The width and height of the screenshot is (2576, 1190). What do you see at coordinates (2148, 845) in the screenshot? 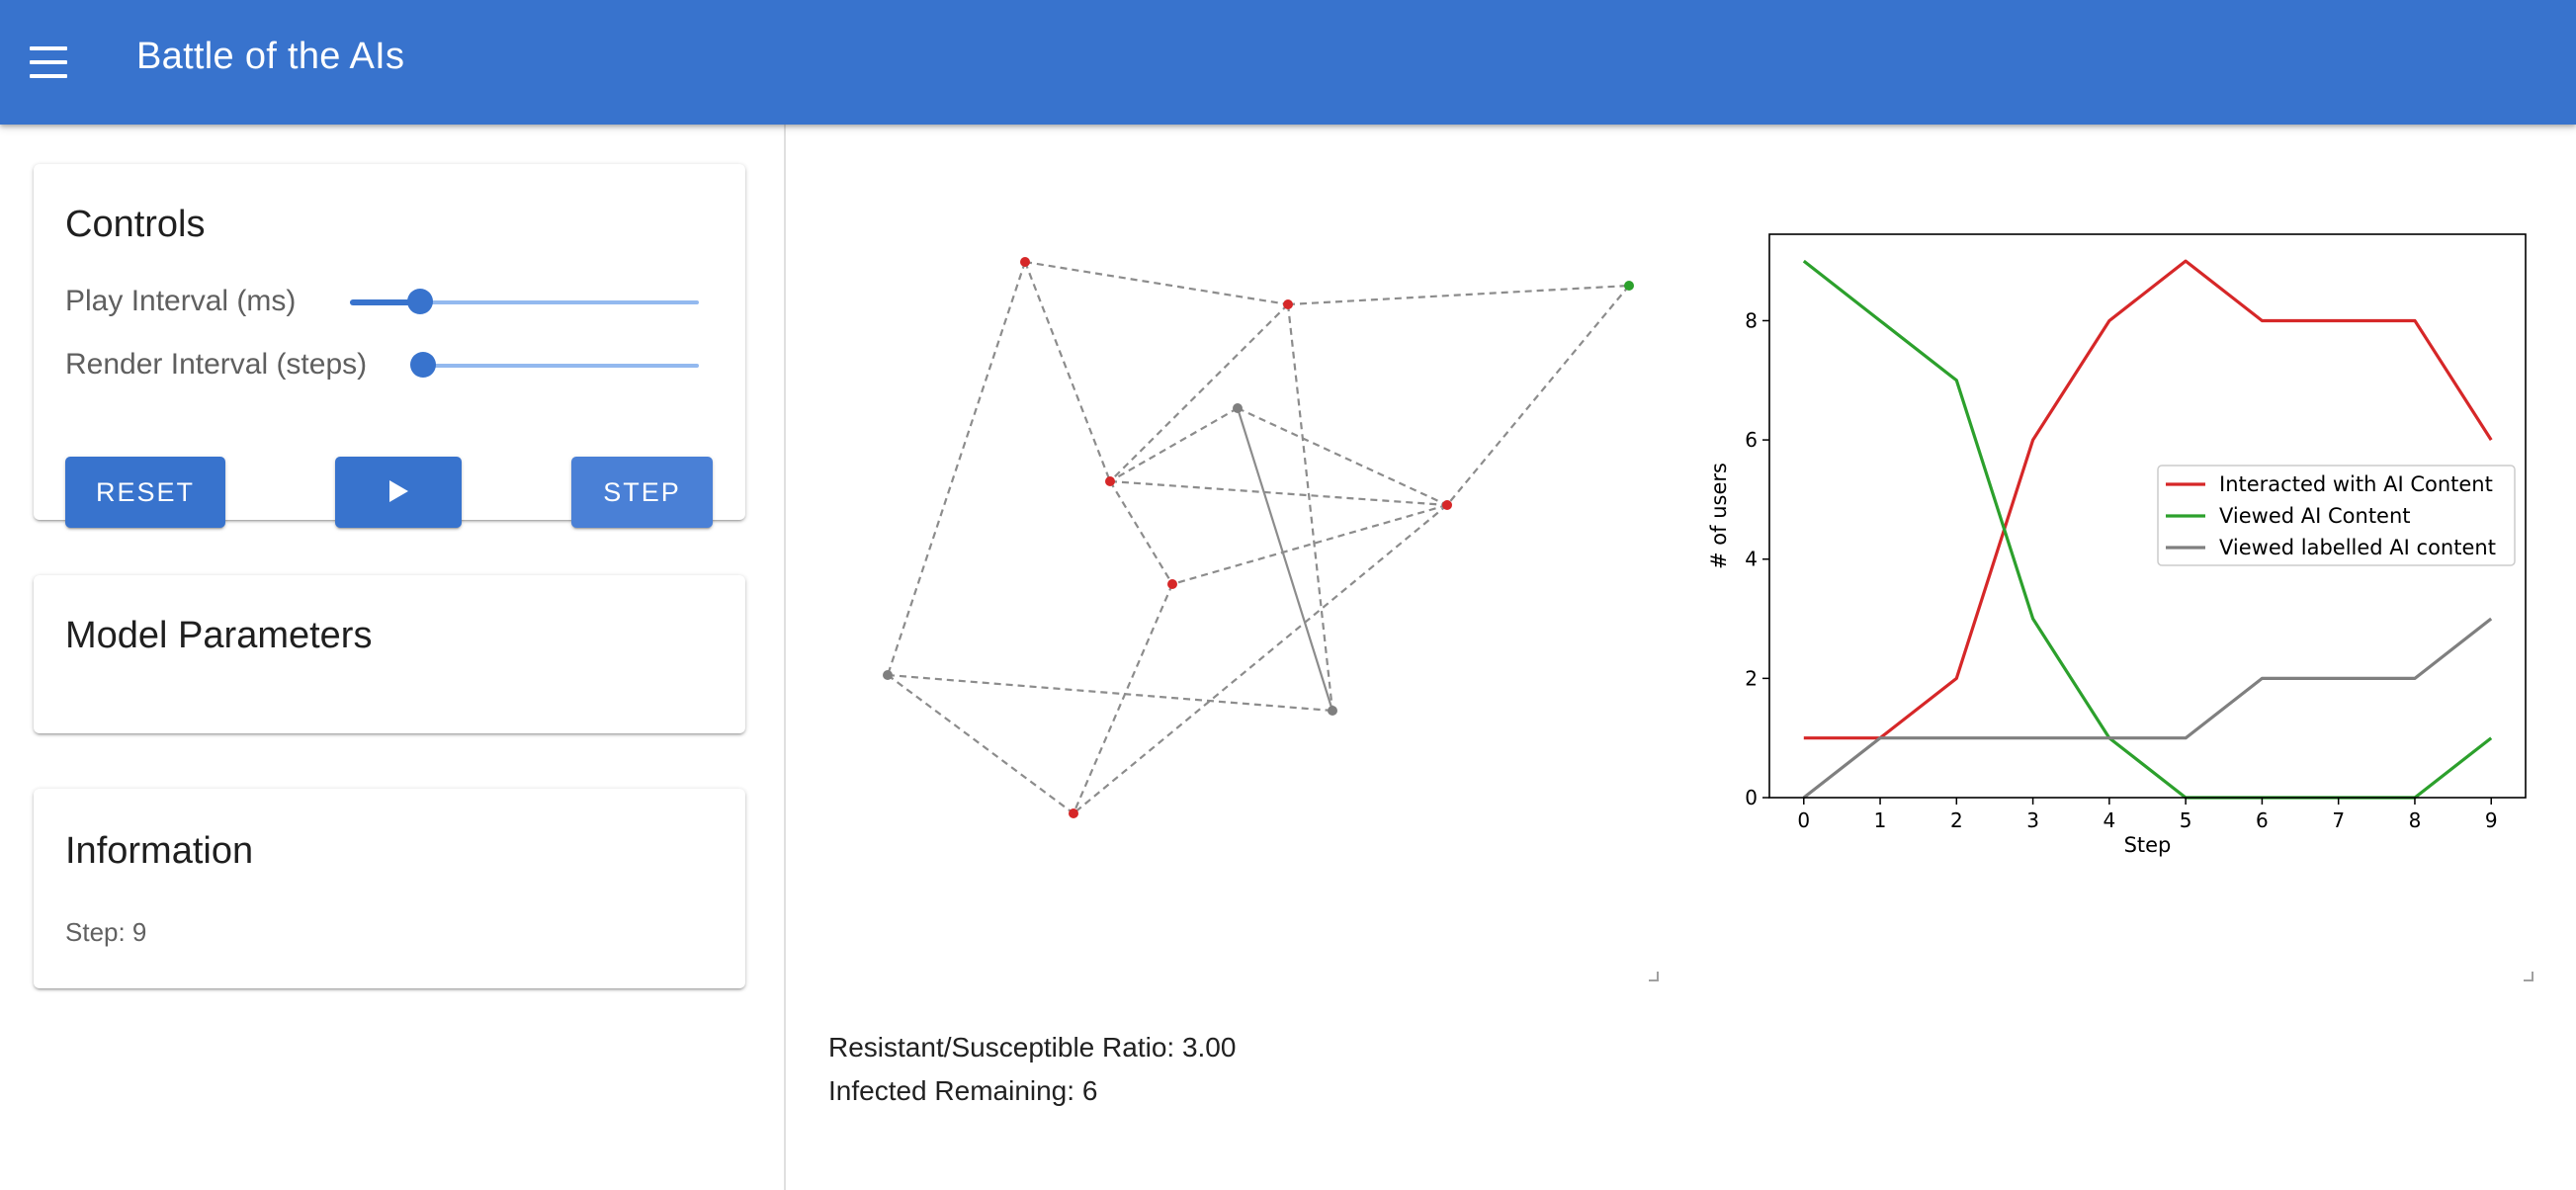
I see `x-axis-label: Step` at bounding box center [2148, 845].